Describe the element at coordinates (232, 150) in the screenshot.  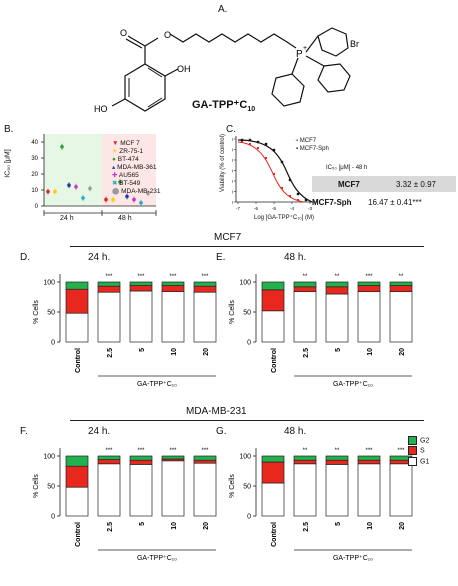
I see `panel-c-ytick: 100` at that location.